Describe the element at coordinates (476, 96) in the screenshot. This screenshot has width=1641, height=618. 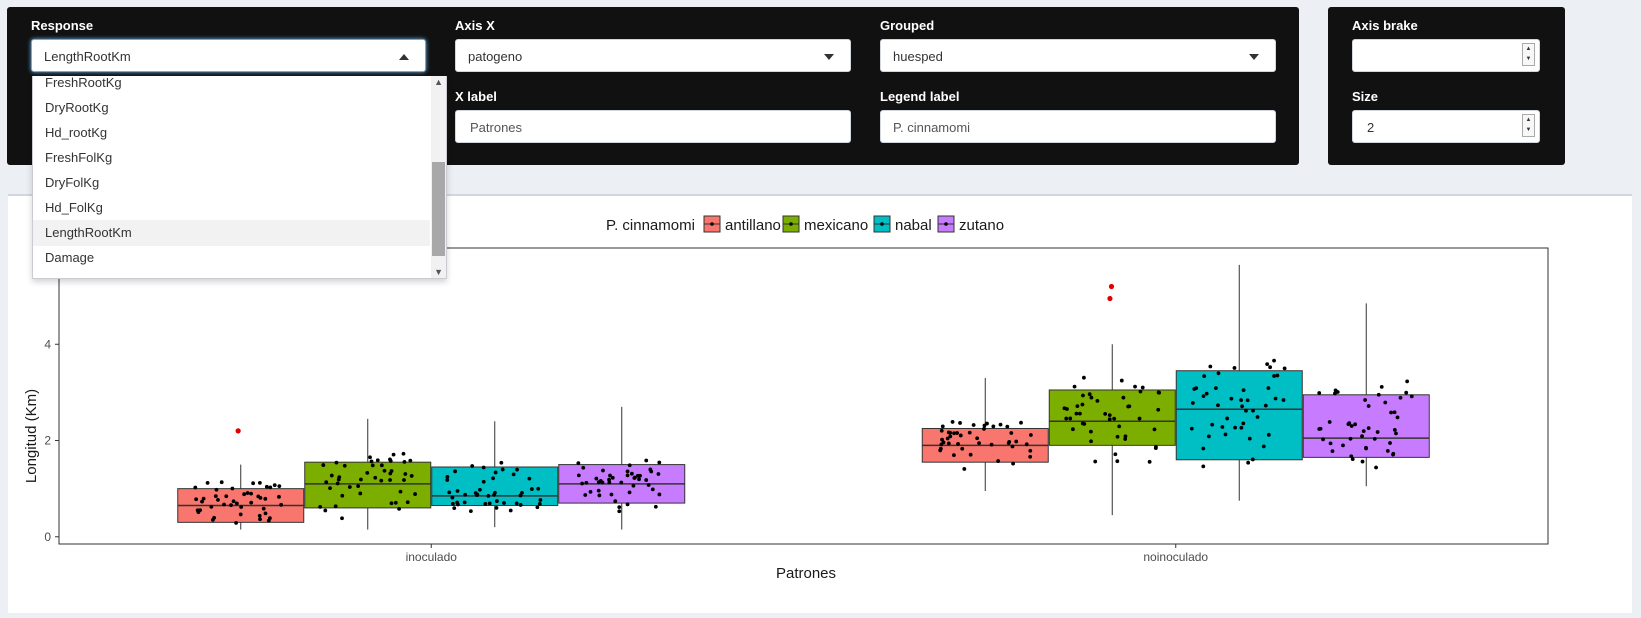
I see `x-label-label: X label` at that location.